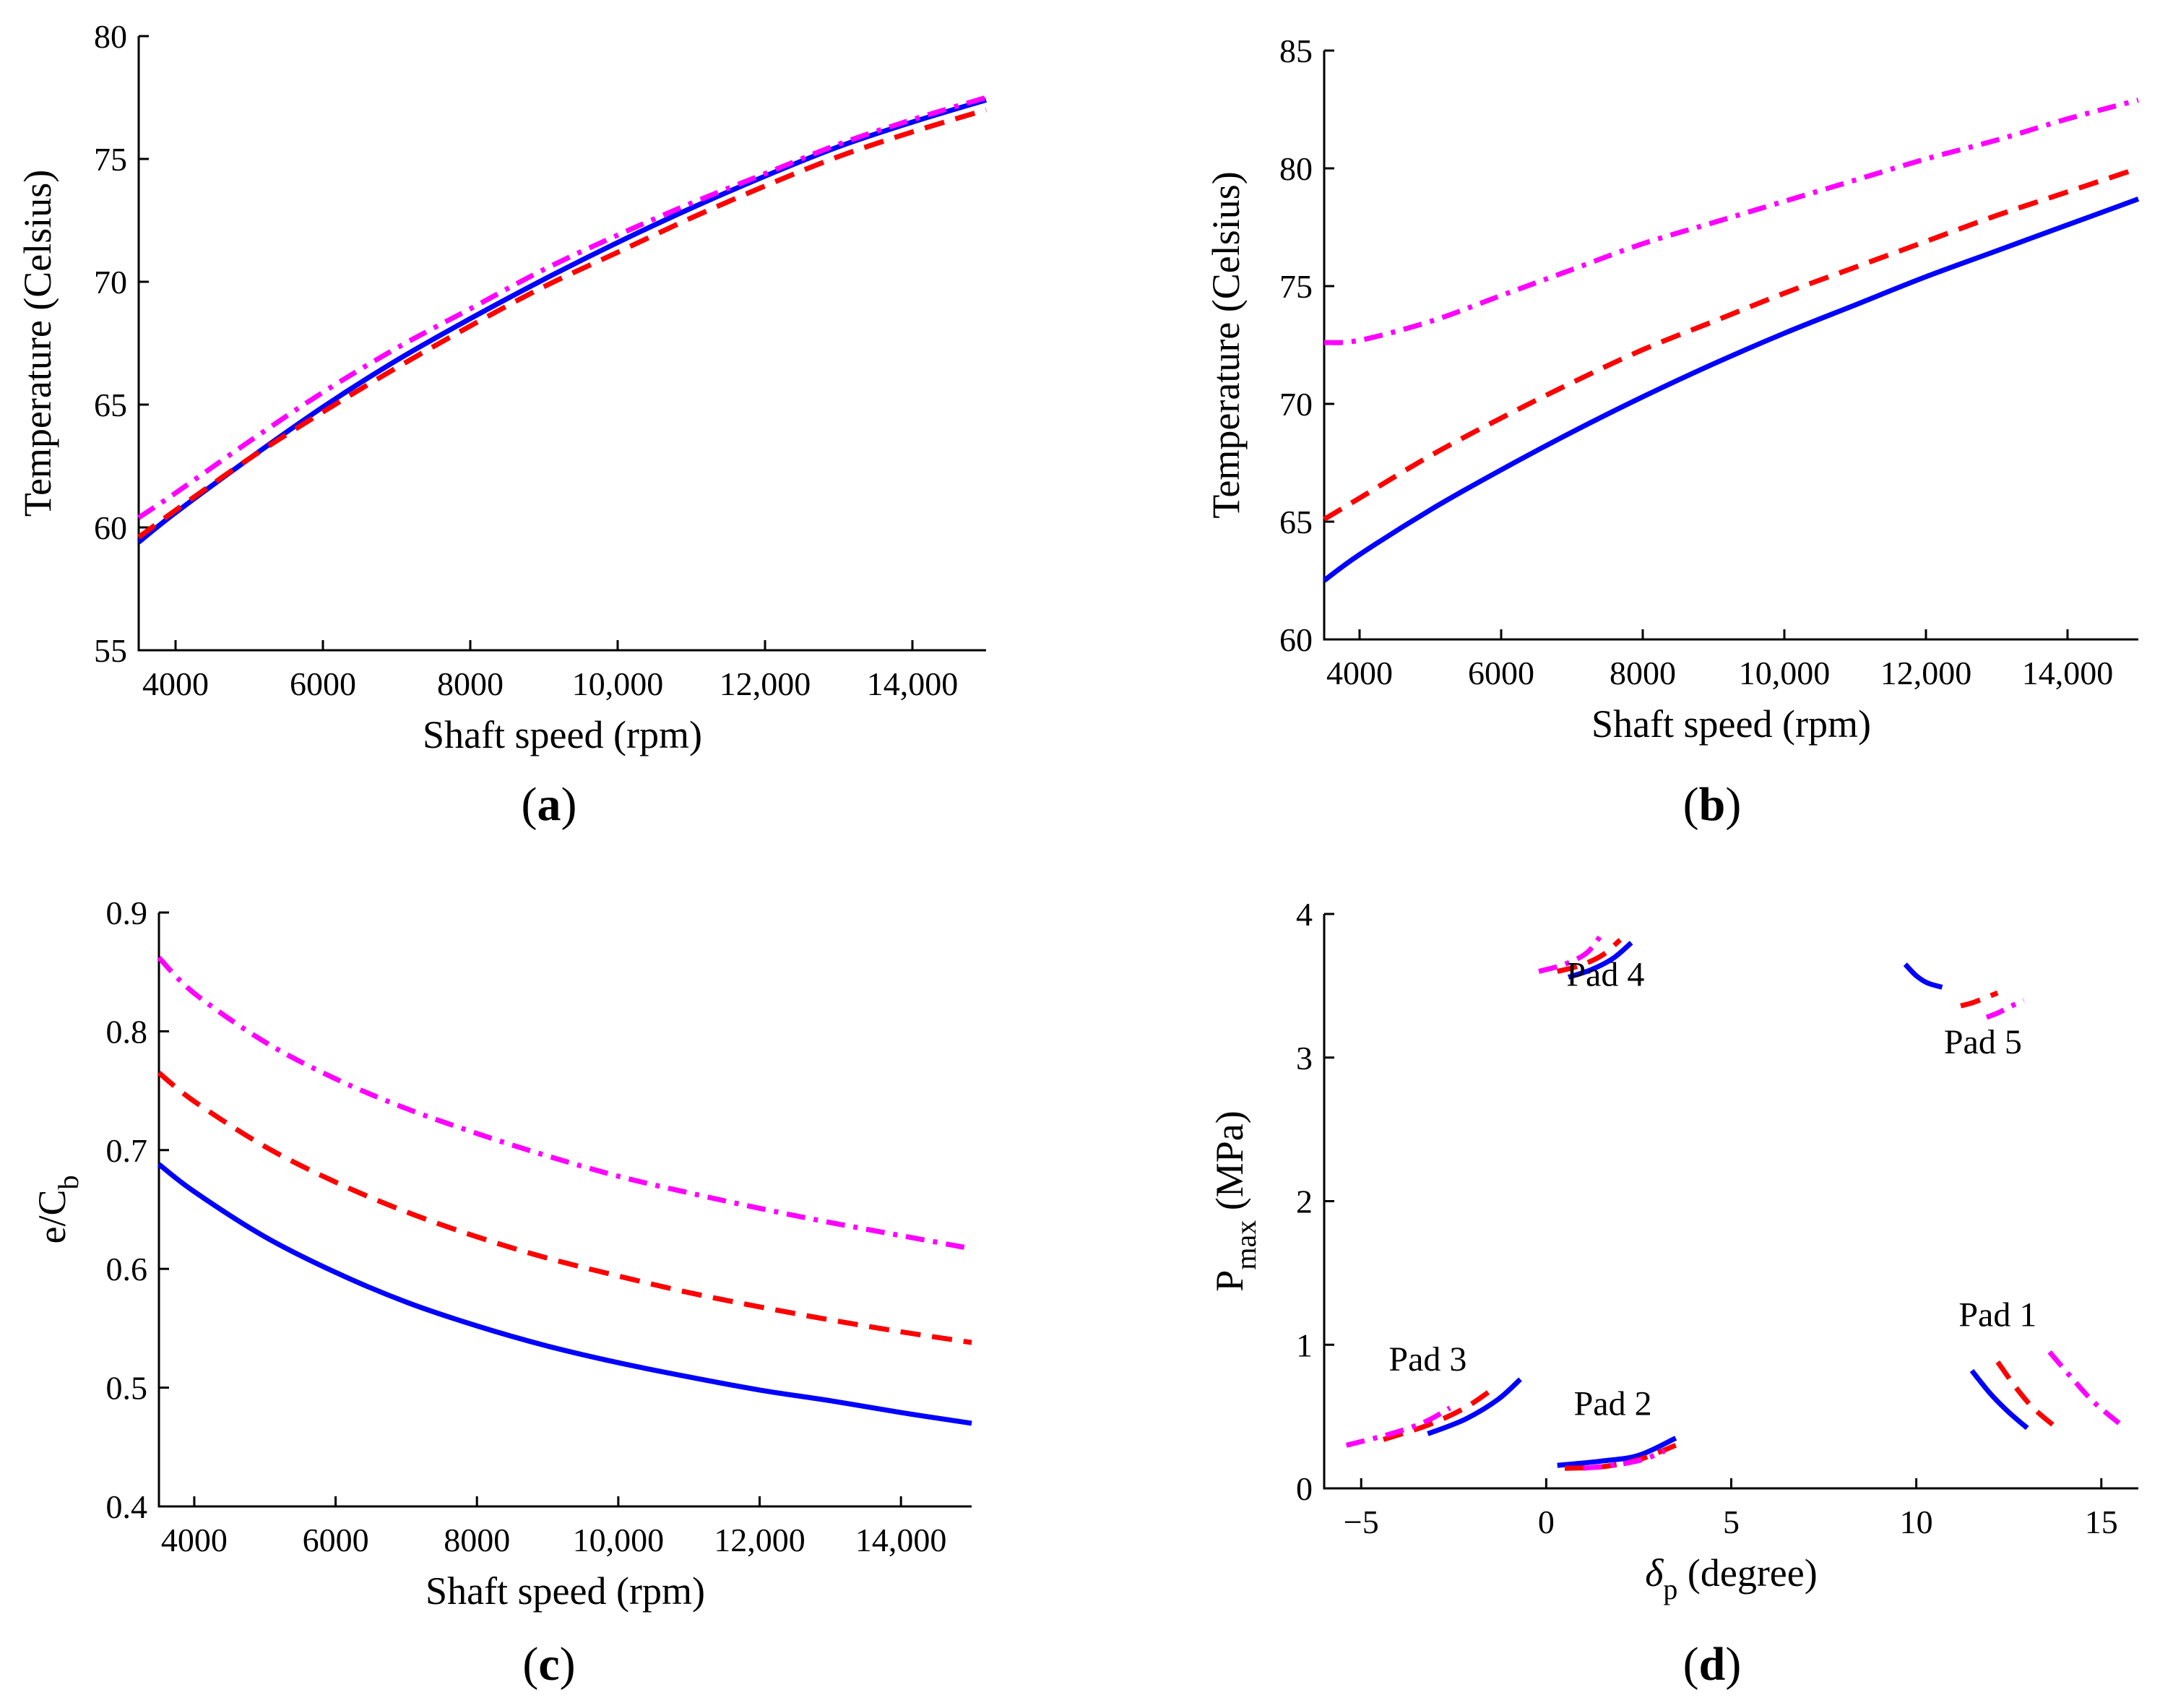 Image resolution: width=2160 pixels, height=1708 pixels. Describe the element at coordinates (1979, 1000) in the screenshot. I see `series-line-pad-5-red` at that location.